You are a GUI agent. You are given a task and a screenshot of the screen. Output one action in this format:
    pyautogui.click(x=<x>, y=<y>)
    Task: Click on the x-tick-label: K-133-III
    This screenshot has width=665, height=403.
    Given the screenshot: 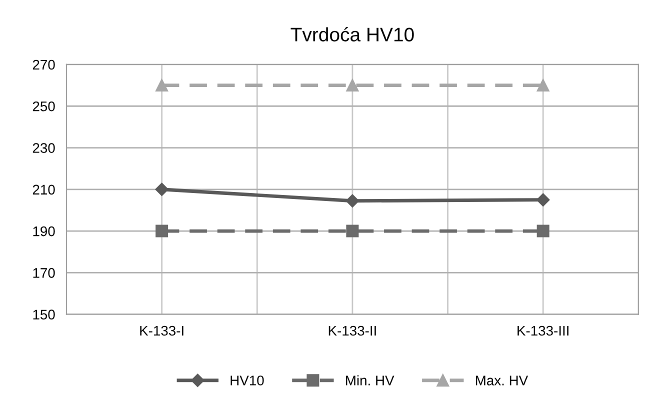 What is the action you would take?
    pyautogui.click(x=543, y=331)
    